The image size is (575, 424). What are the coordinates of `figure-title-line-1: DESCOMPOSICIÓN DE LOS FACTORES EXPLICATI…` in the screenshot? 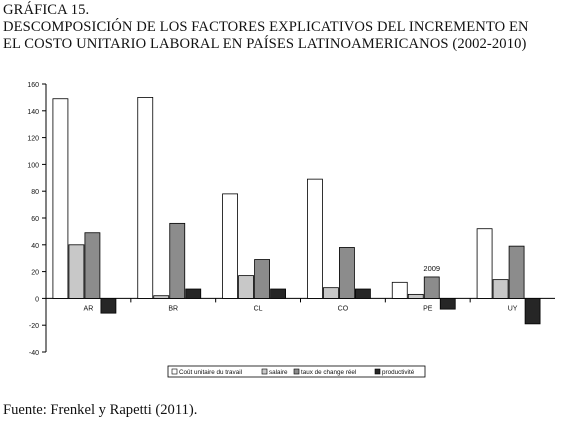 It's located at (266, 27).